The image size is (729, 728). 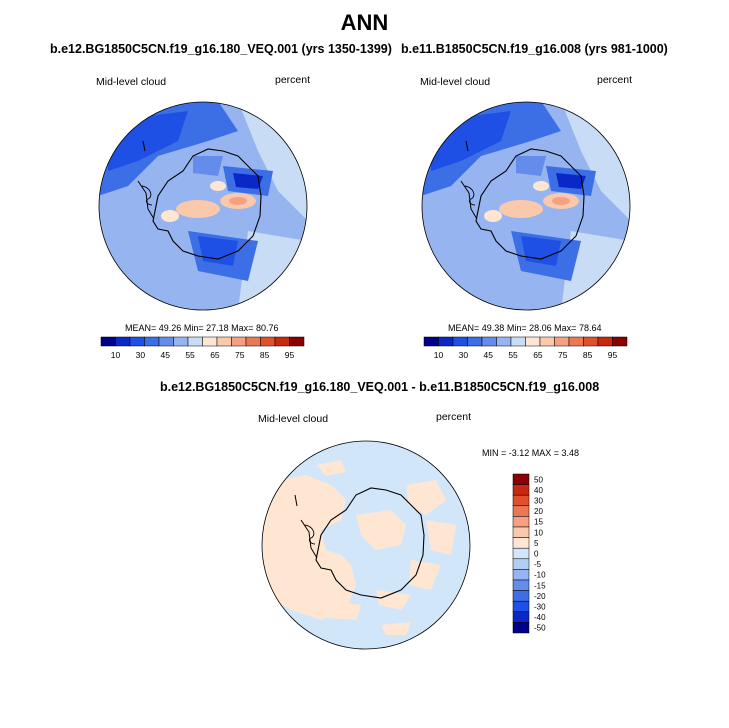 I want to click on panel-2-max: 78.64, so click(x=590, y=328).